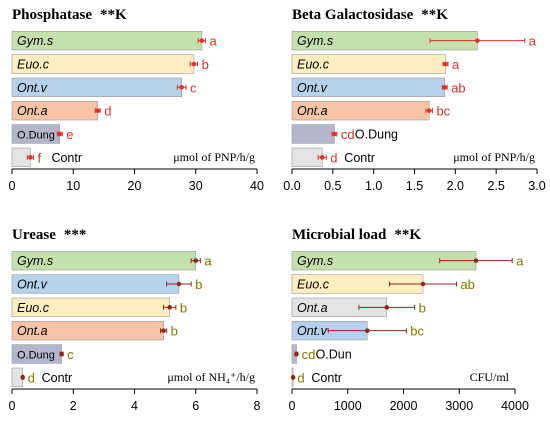 The height and width of the screenshot is (423, 550). Describe the element at coordinates (52, 15) in the screenshot. I see `panel-title-text: Phosphatase` at that location.